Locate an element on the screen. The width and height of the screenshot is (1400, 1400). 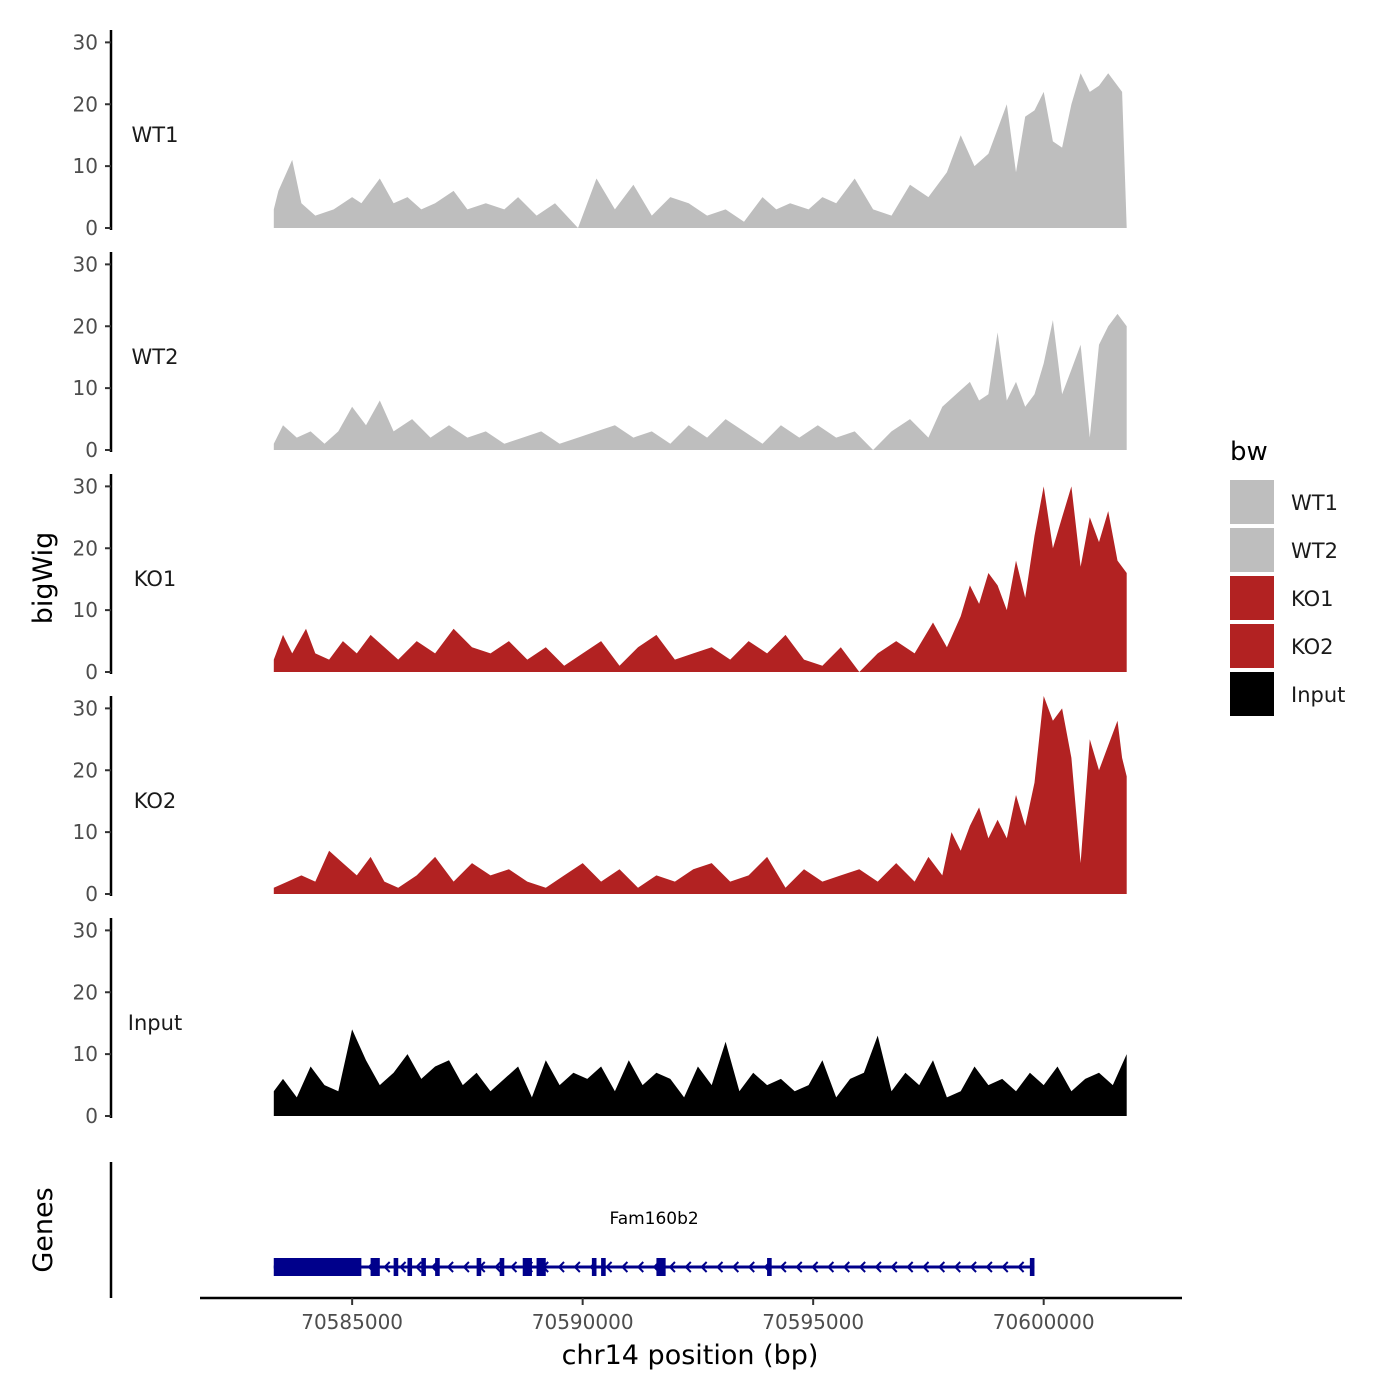
y-axis-title: bigWig is located at coordinates (43, 578).